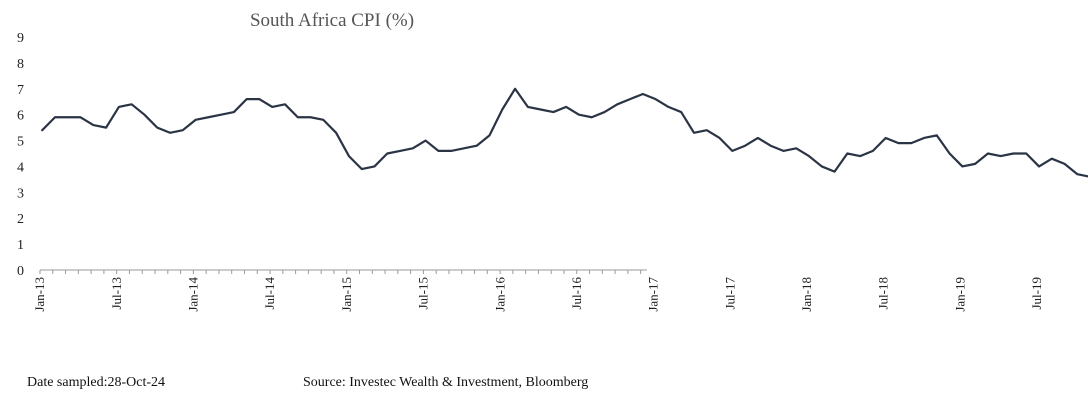  I want to click on chart-title: South Africa CPI (%), so click(332, 20).